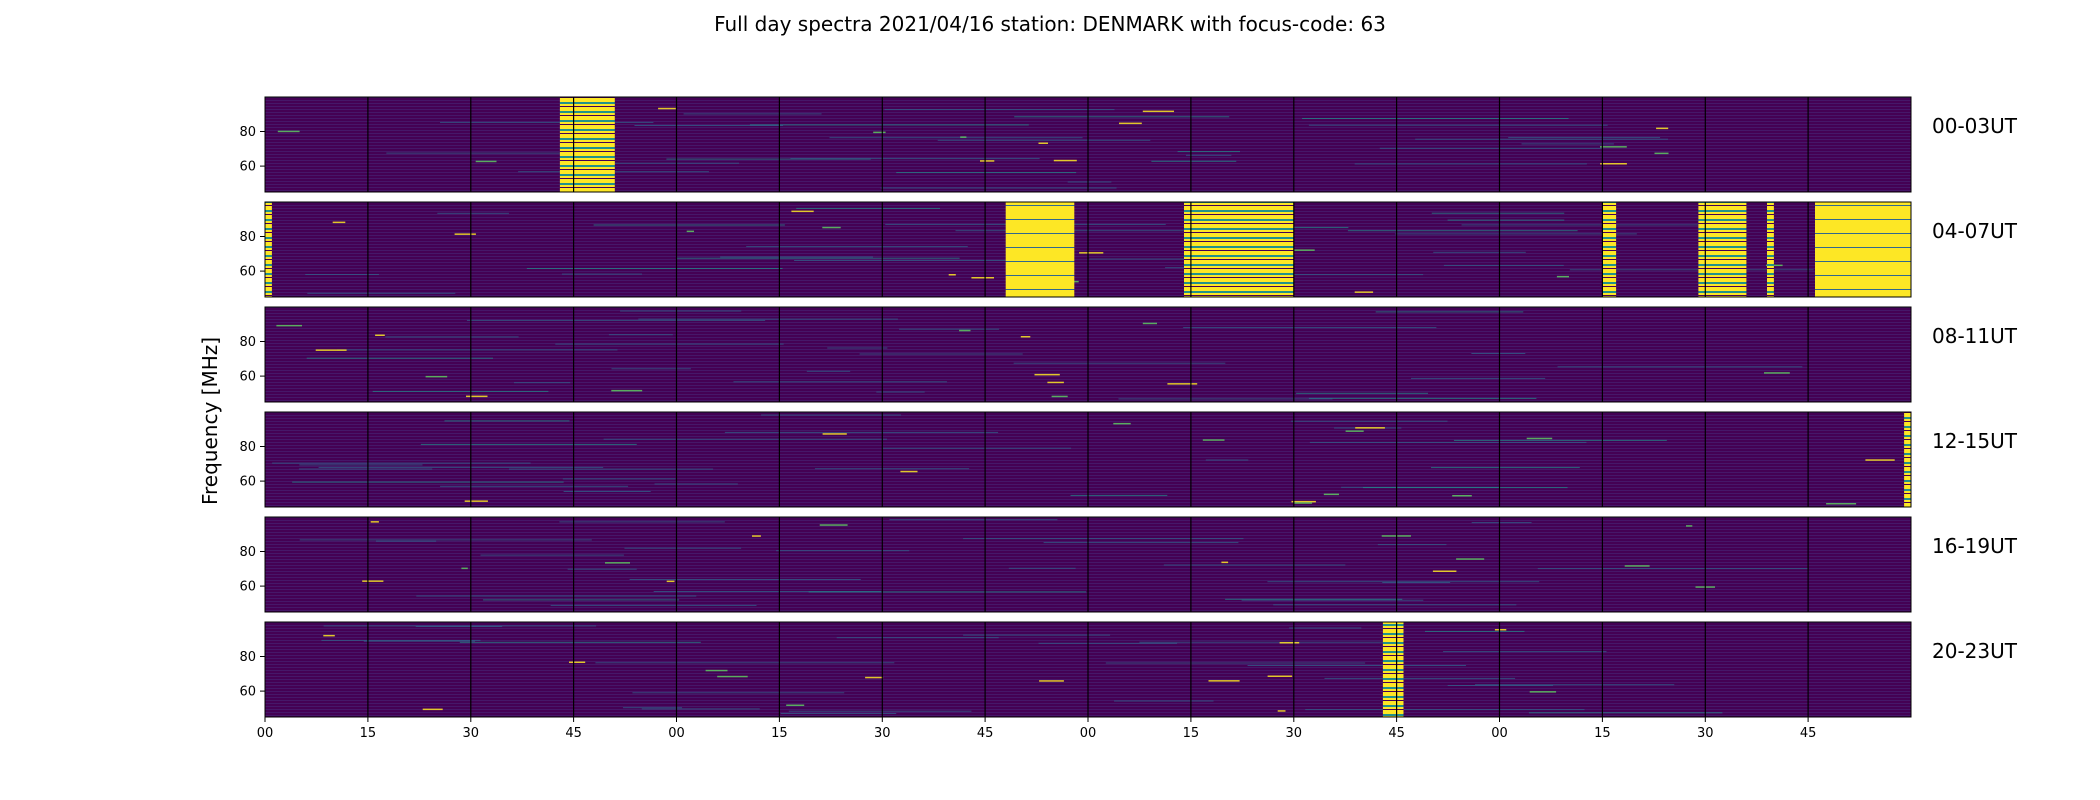 The width and height of the screenshot is (2100, 800). I want to click on x-tick-label: 15, so click(368, 733).